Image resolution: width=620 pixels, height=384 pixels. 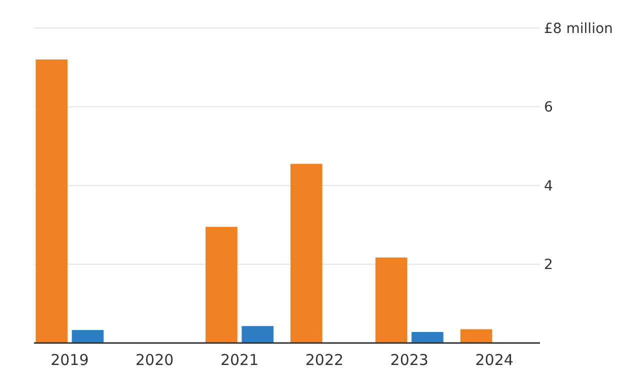 What do you see at coordinates (548, 265) in the screenshot?
I see `y-tick-label: 2` at bounding box center [548, 265].